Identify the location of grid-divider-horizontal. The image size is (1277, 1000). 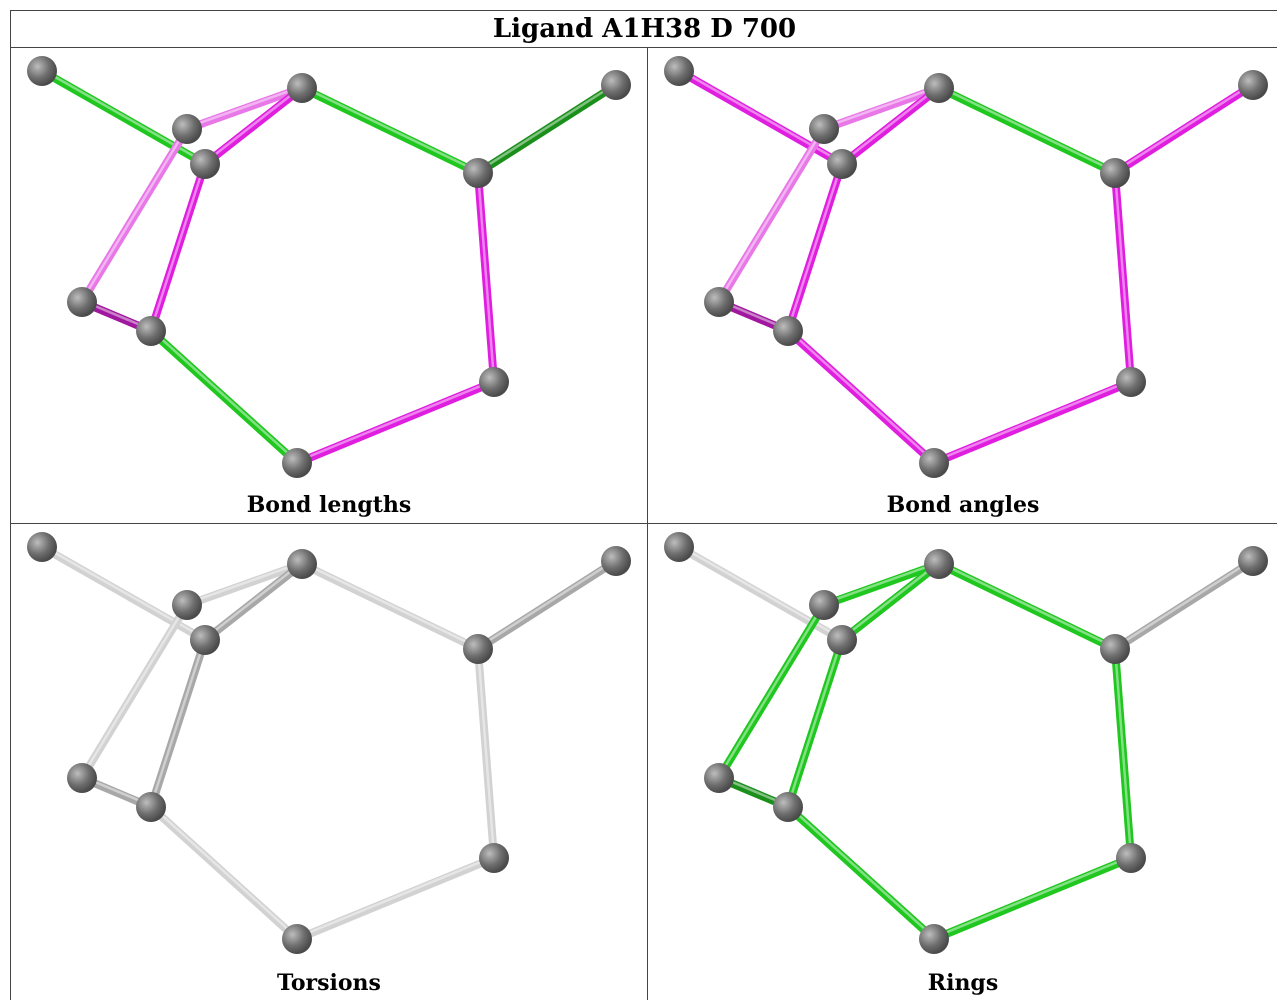
(643, 523).